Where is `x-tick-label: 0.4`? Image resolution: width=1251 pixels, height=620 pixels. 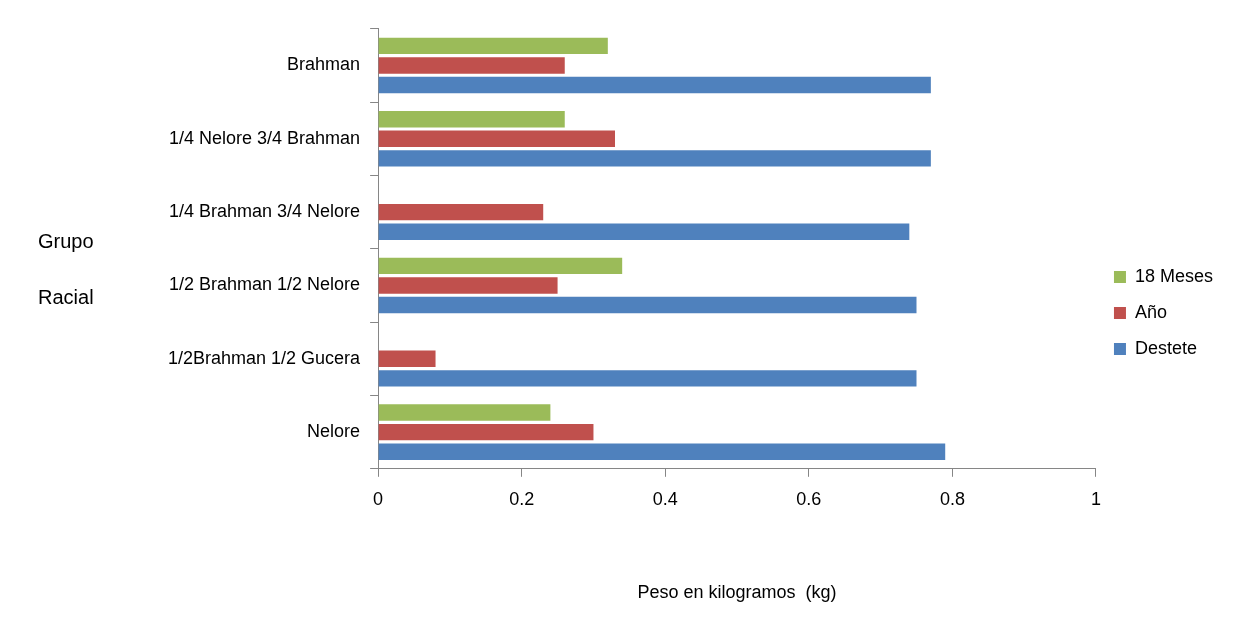 x-tick-label: 0.4 is located at coordinates (665, 498).